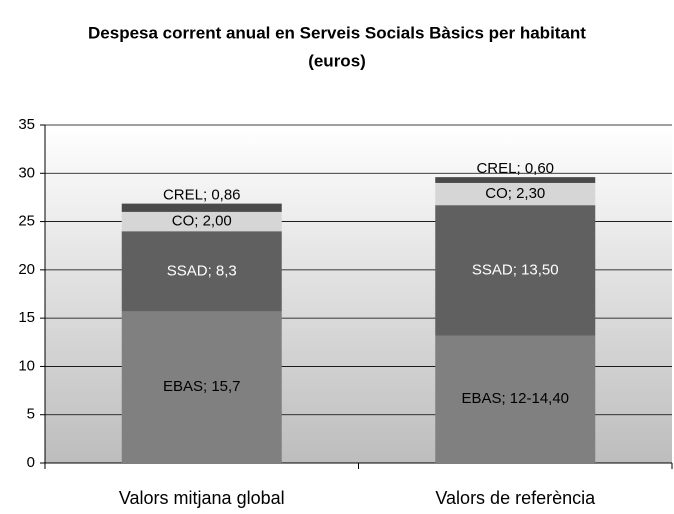 This screenshot has width=674, height=514. What do you see at coordinates (26, 365) in the screenshot?
I see `y-tick-label: 10` at bounding box center [26, 365].